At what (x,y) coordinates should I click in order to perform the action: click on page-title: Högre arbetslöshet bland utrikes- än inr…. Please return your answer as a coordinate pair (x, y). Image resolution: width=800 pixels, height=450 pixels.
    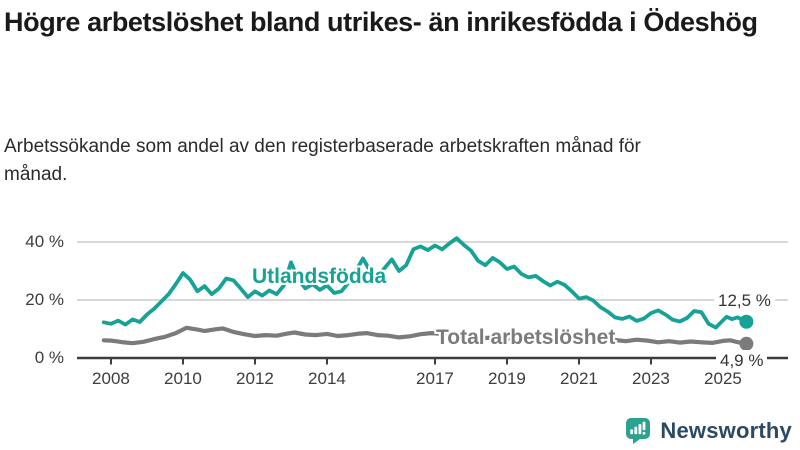
    Looking at the image, I should click on (381, 22).